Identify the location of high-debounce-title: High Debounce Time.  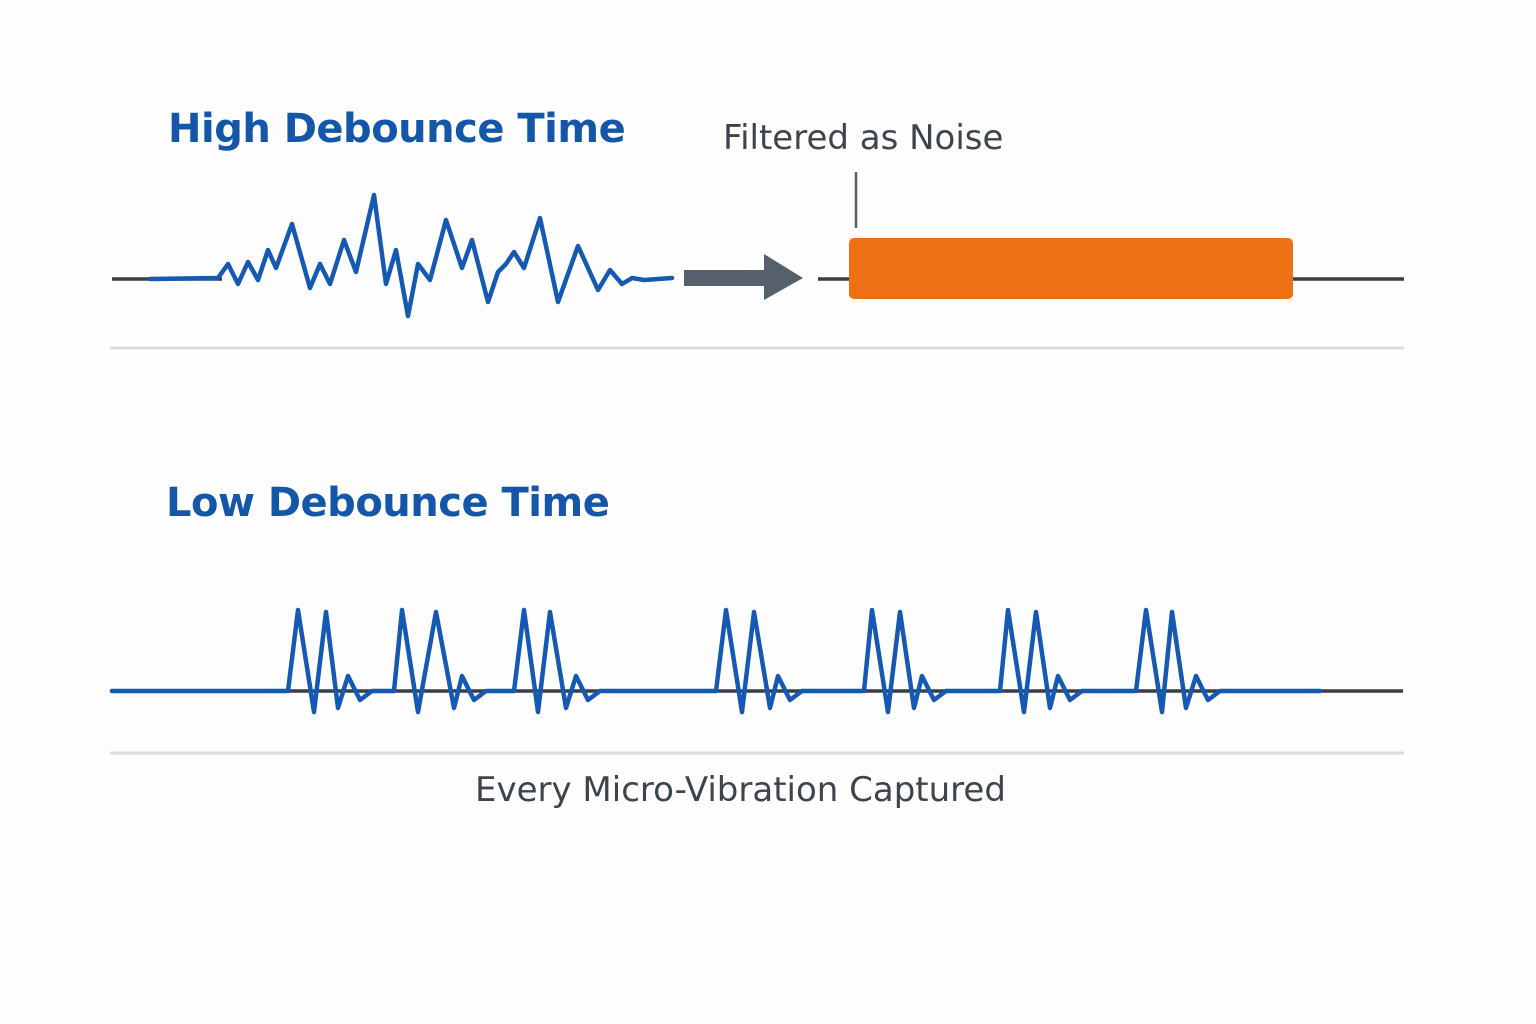
(397, 129).